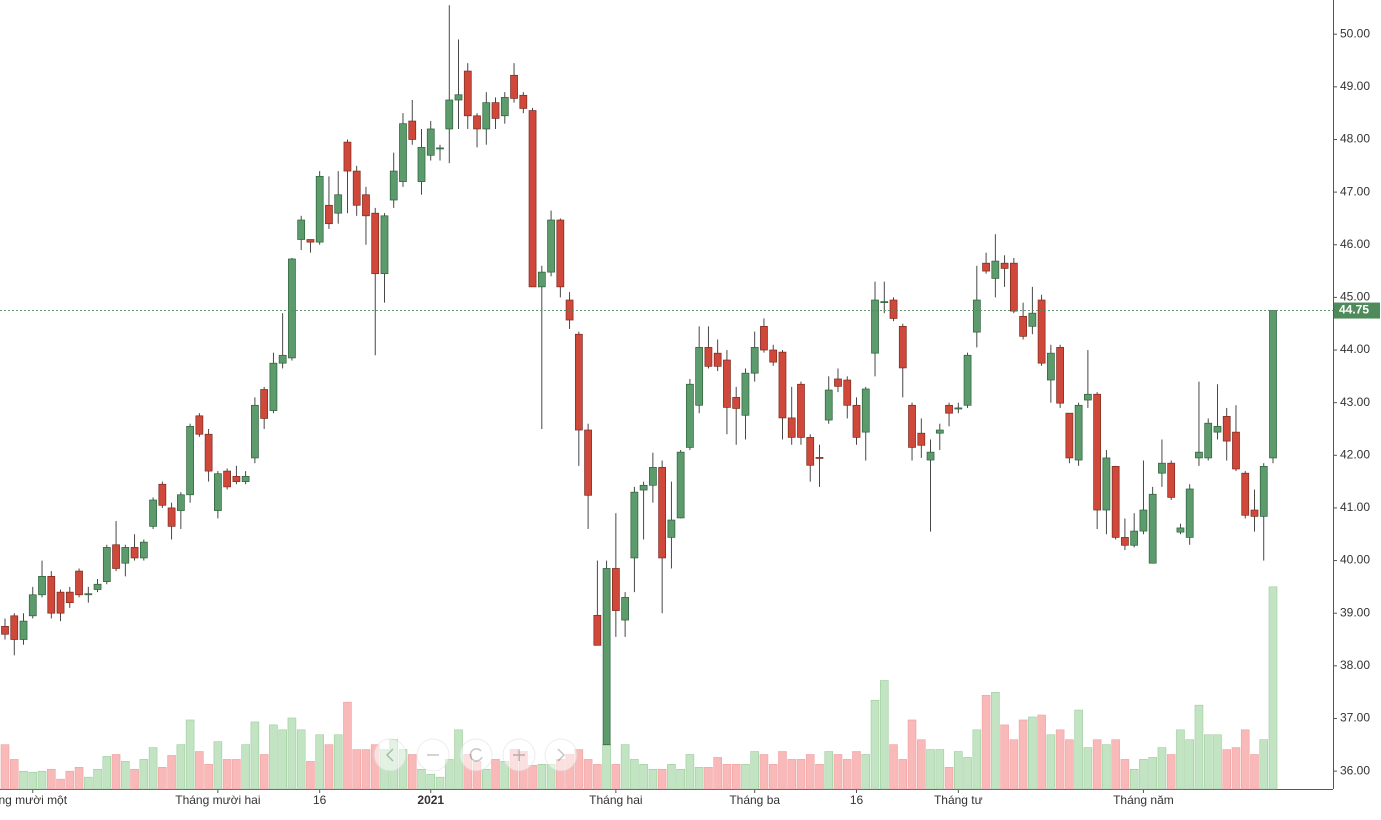 The width and height of the screenshot is (1381, 820). Describe the element at coordinates (1355, 86) in the screenshot. I see `y-tick-label: 49.00` at that location.